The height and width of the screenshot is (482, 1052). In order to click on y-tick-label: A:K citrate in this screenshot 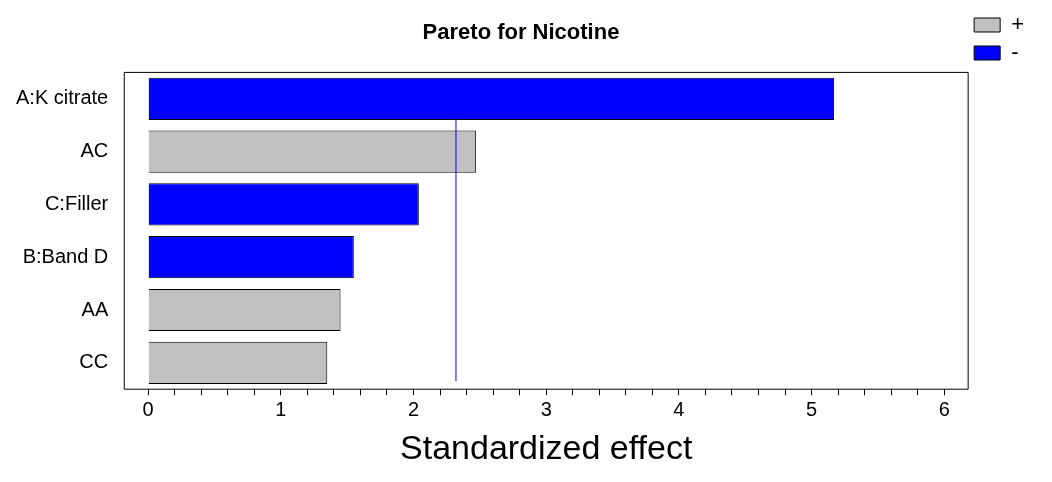, I will do `click(62, 97)`.